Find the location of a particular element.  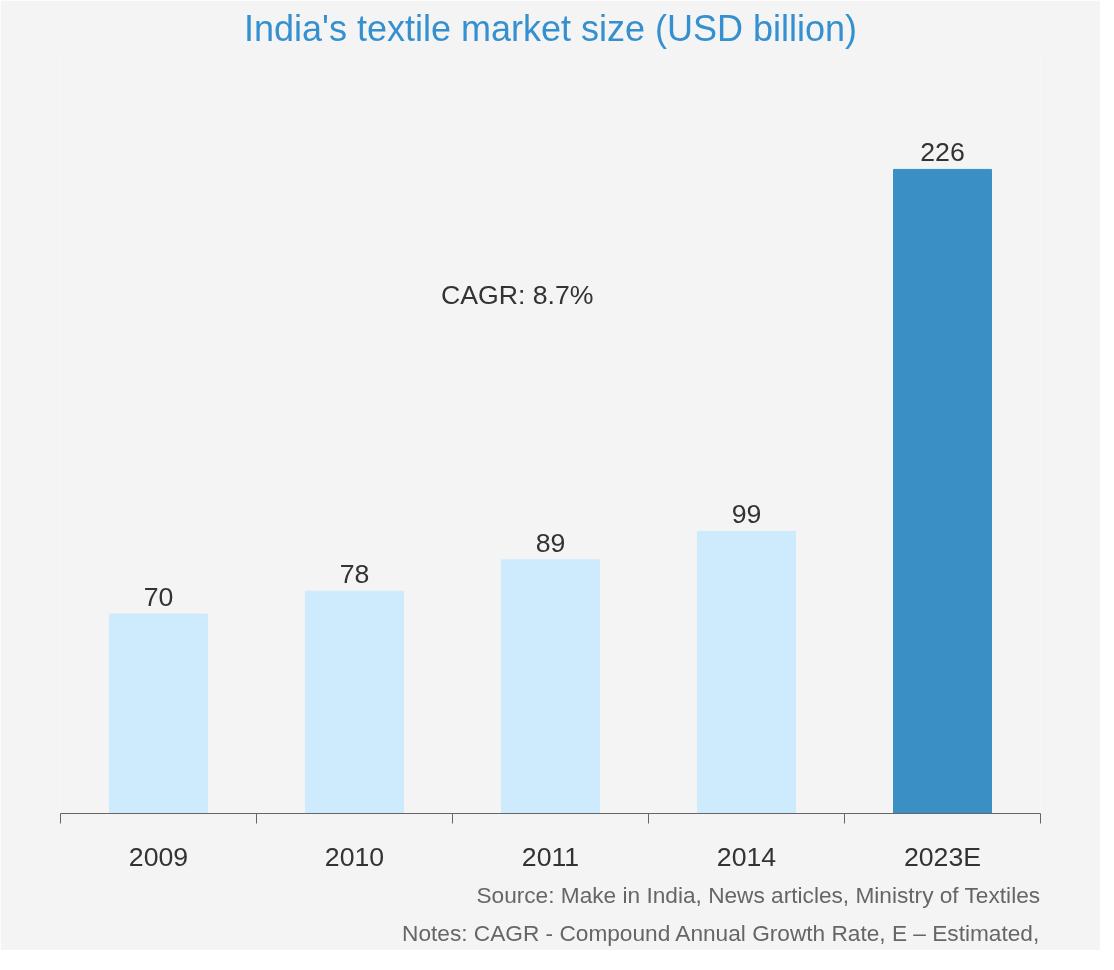

x-tick-label: 2011 is located at coordinates (550, 856).